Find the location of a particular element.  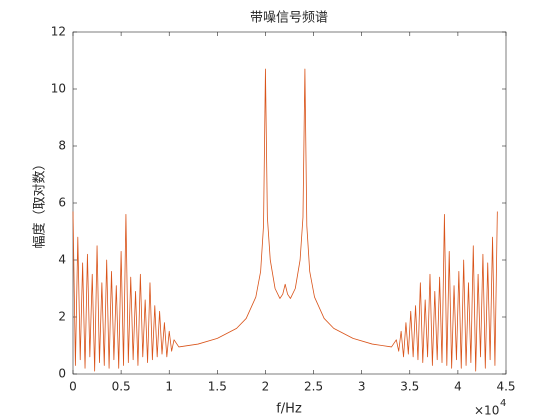

y-tick-label: 6 is located at coordinates (62, 203).